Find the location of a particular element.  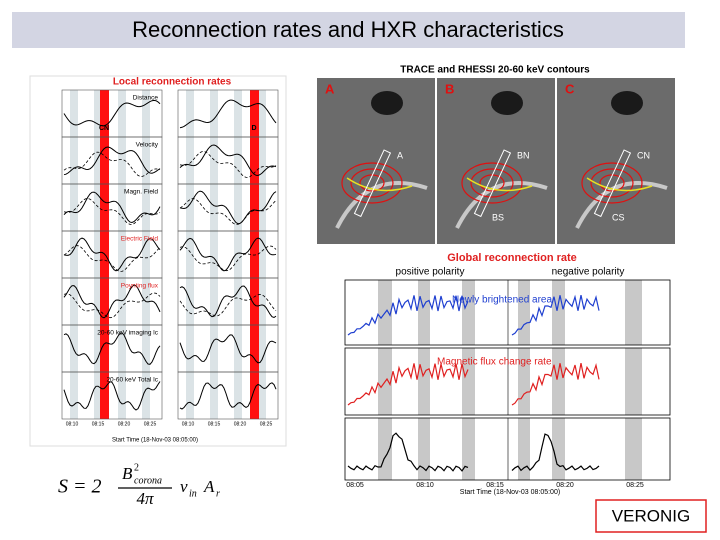

sunspot is located at coordinates (507, 103).